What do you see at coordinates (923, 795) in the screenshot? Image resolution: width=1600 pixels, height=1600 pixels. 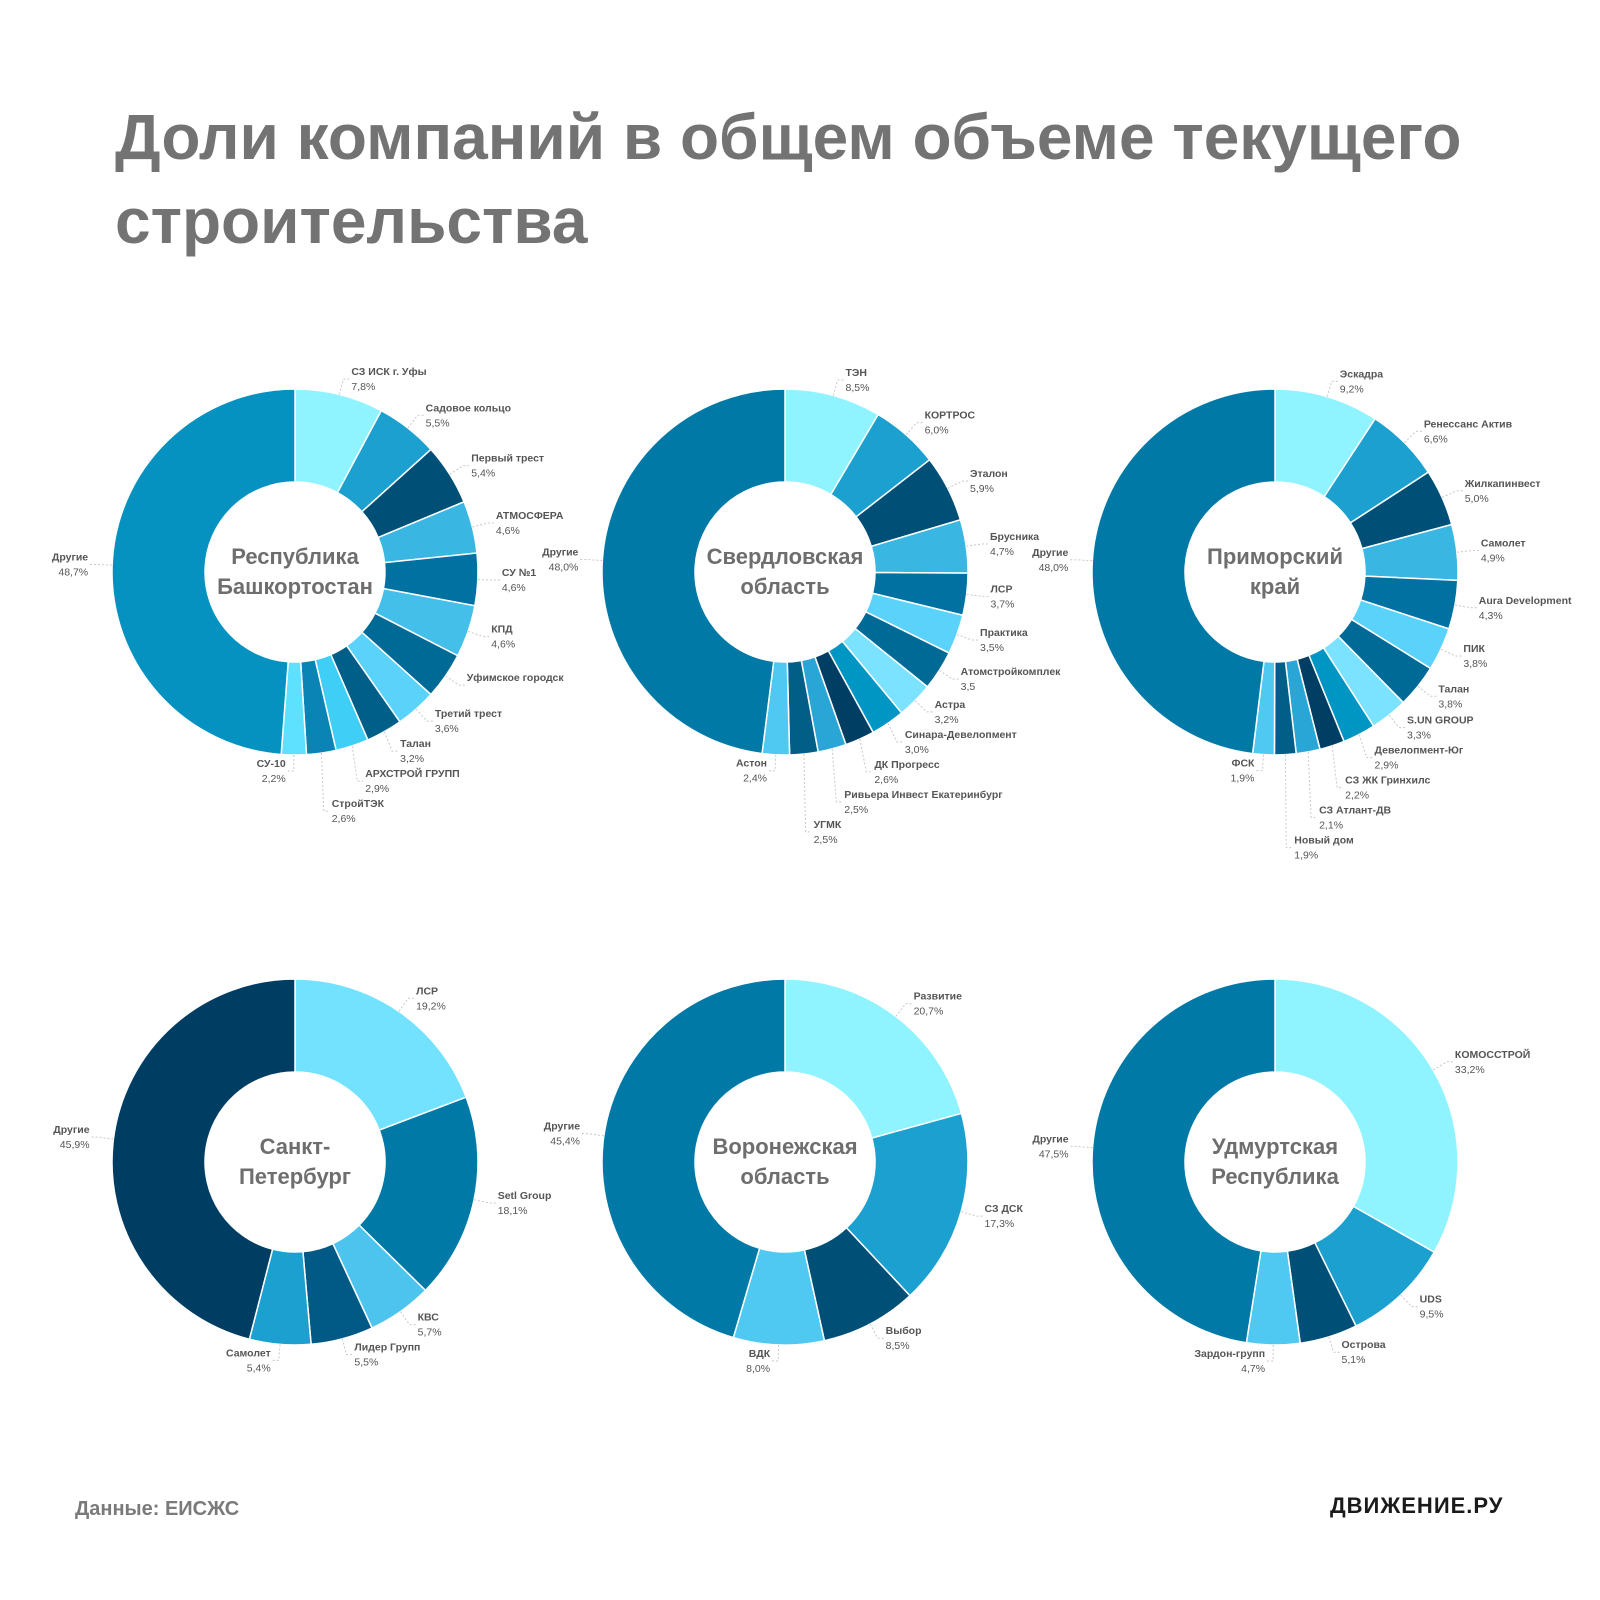 I see `slice-label-10: Ривьера Инвест Екатеринбург` at bounding box center [923, 795].